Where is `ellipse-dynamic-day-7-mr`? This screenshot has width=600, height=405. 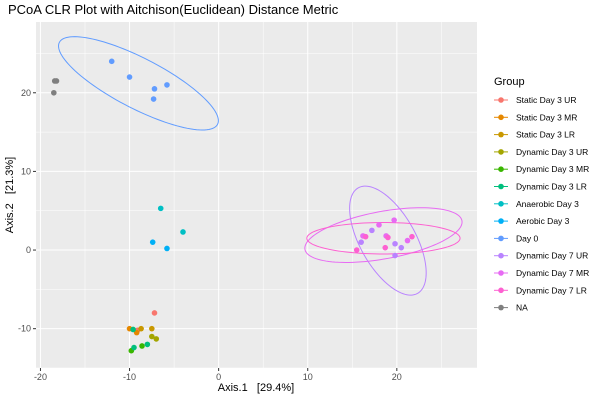
ellipse-dynamic-day-7-mr is located at coordinates (383, 235).